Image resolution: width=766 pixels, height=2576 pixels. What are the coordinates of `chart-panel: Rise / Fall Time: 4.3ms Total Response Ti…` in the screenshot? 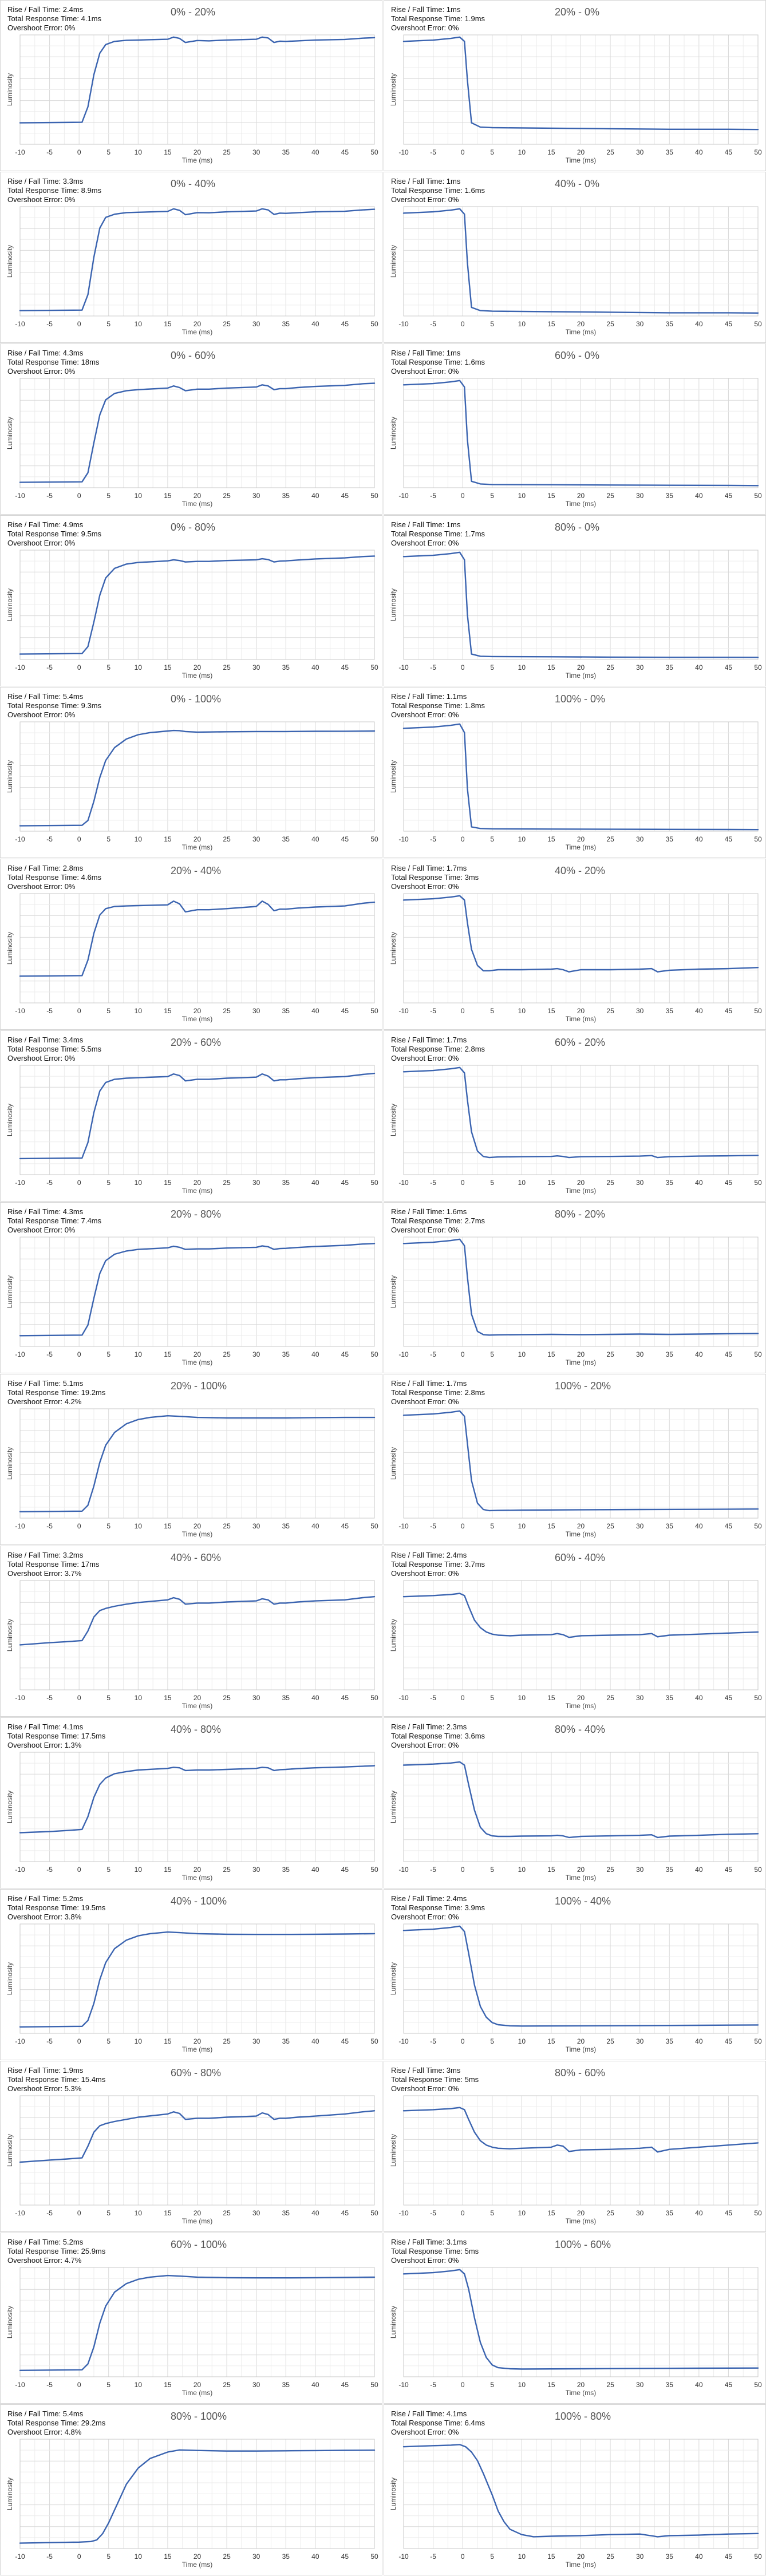 It's located at (191, 429).